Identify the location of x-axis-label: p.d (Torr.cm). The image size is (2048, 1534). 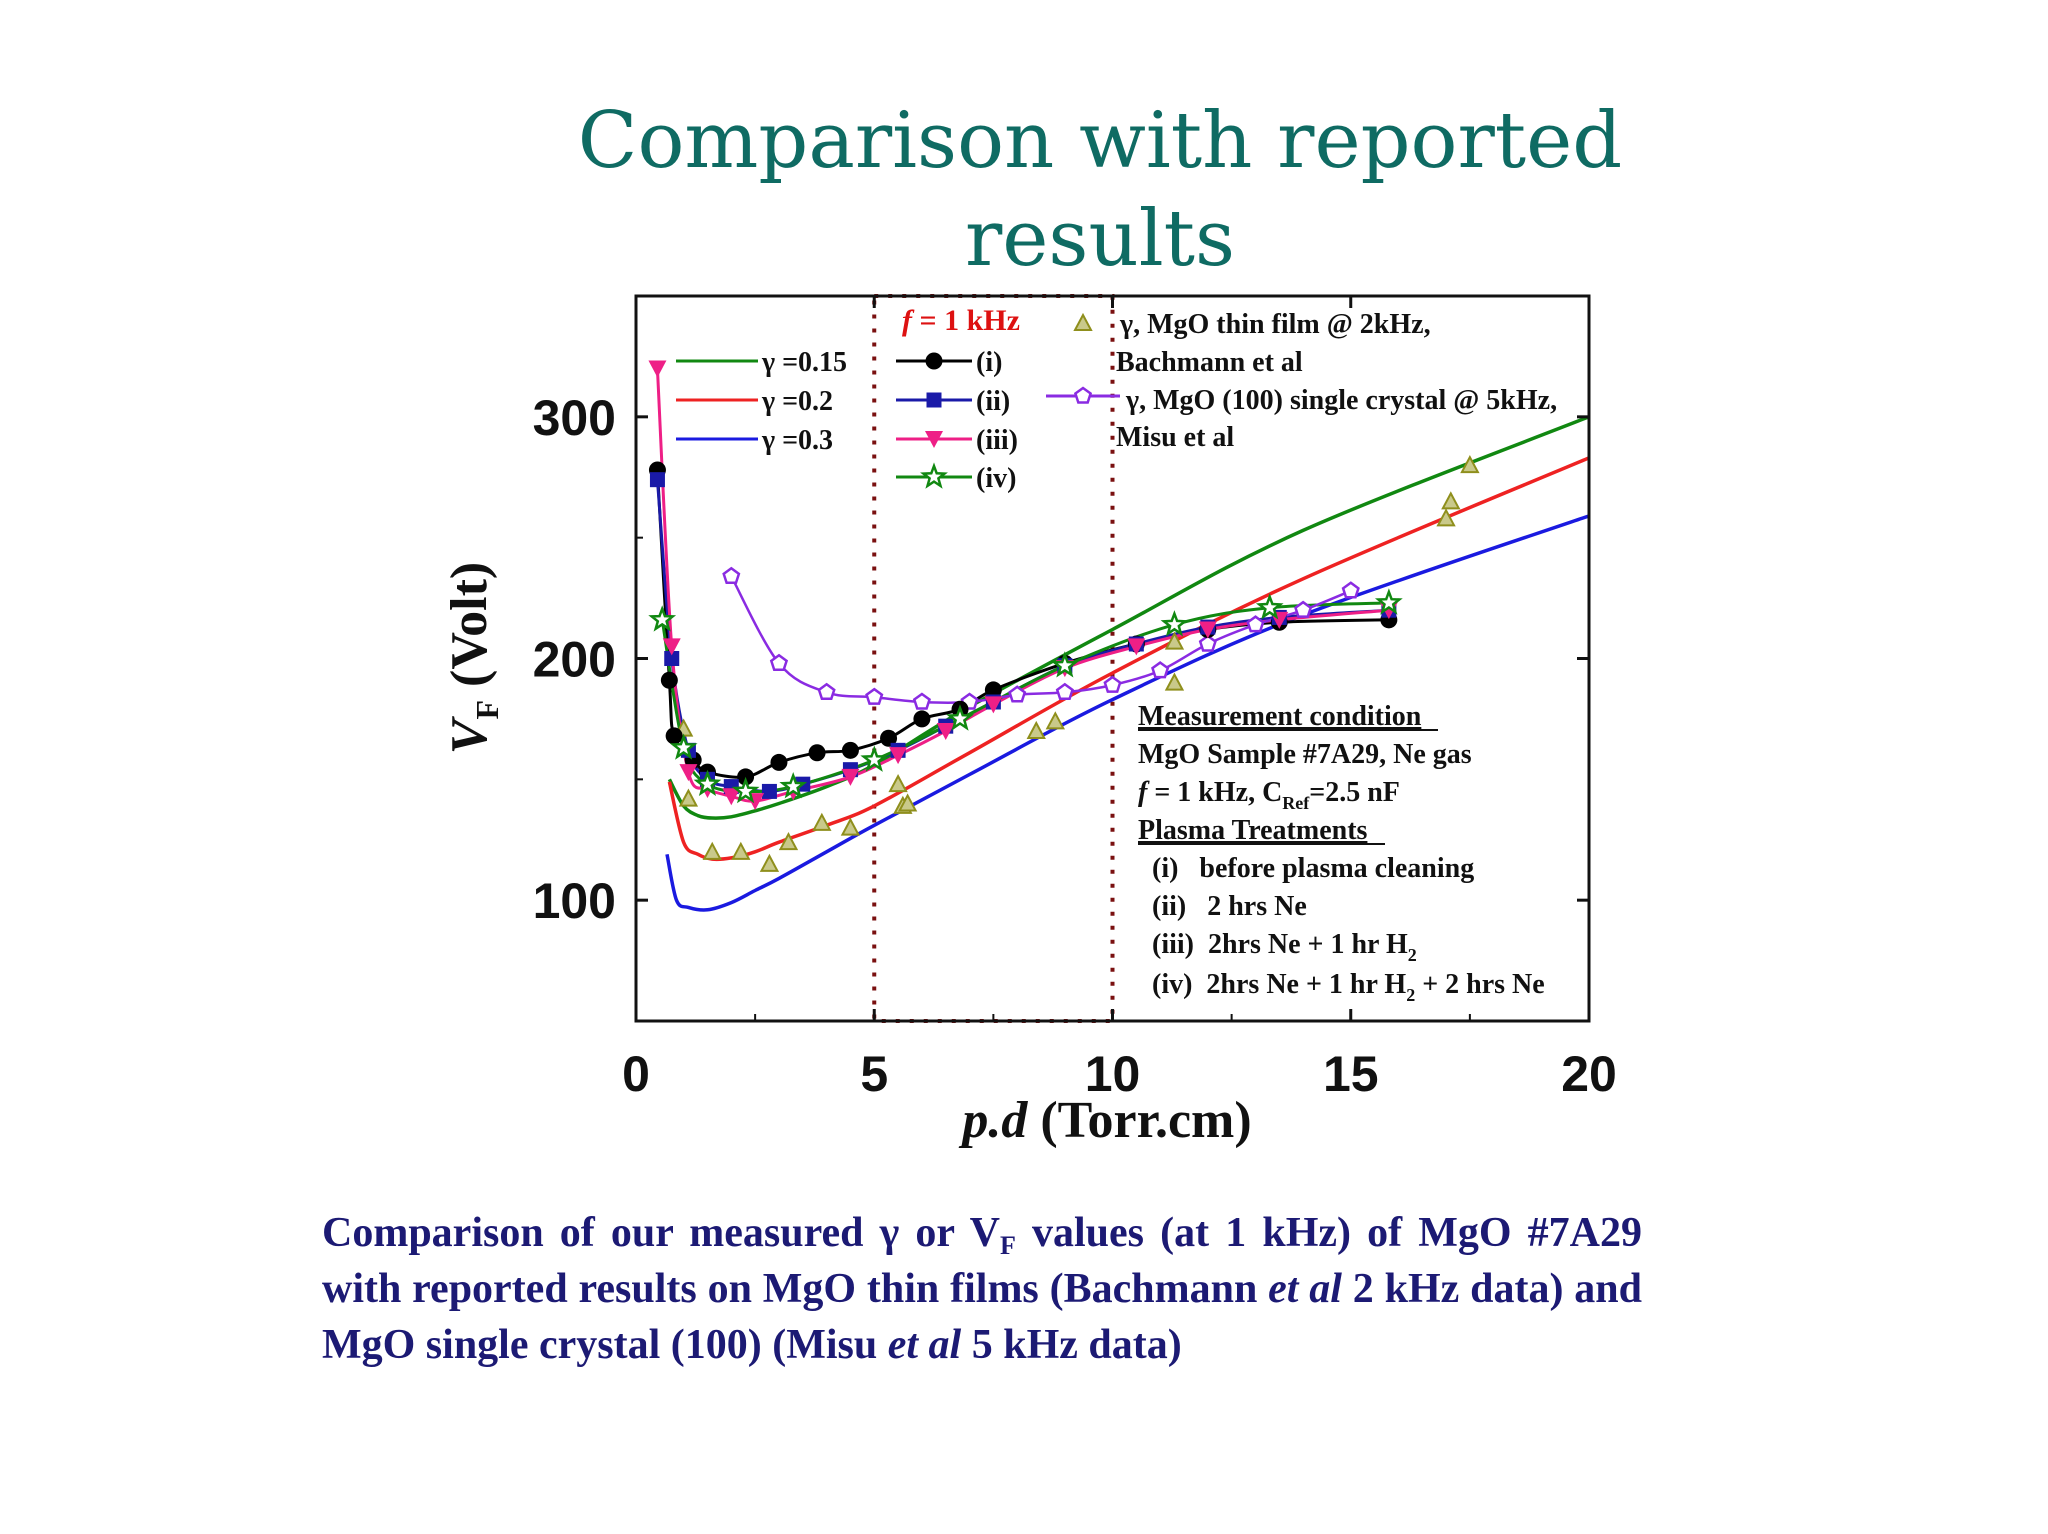
(1104, 1120).